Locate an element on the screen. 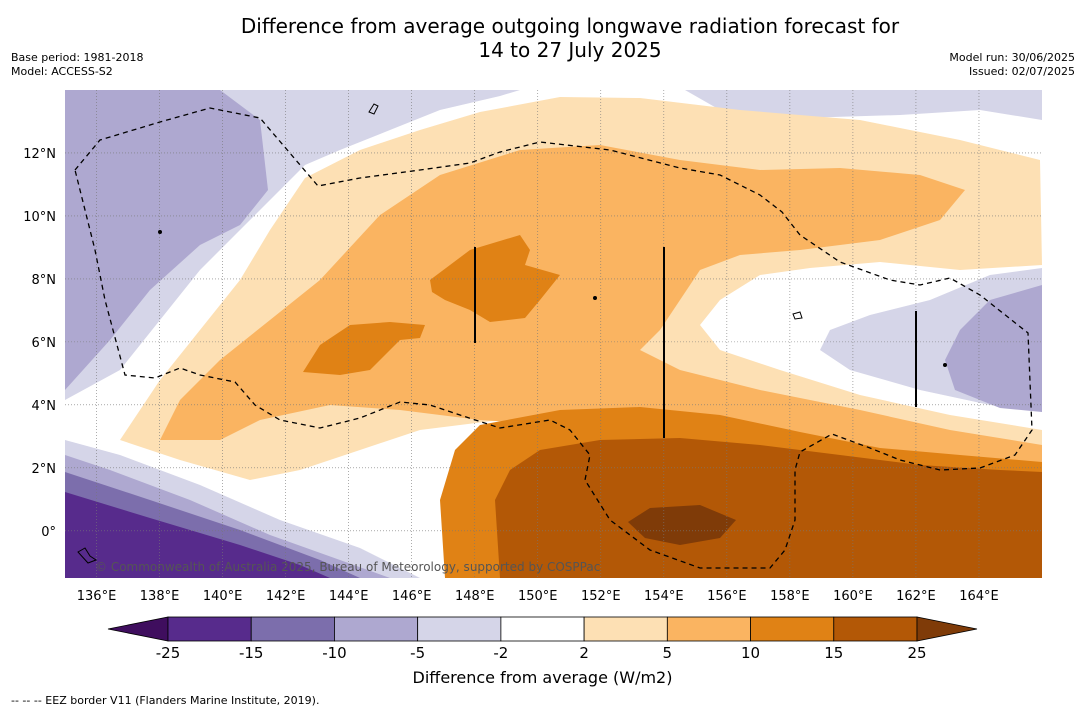  meta-right: Model run: 30/06/2025 Issued: 02/07/2025 is located at coordinates (1012, 65).